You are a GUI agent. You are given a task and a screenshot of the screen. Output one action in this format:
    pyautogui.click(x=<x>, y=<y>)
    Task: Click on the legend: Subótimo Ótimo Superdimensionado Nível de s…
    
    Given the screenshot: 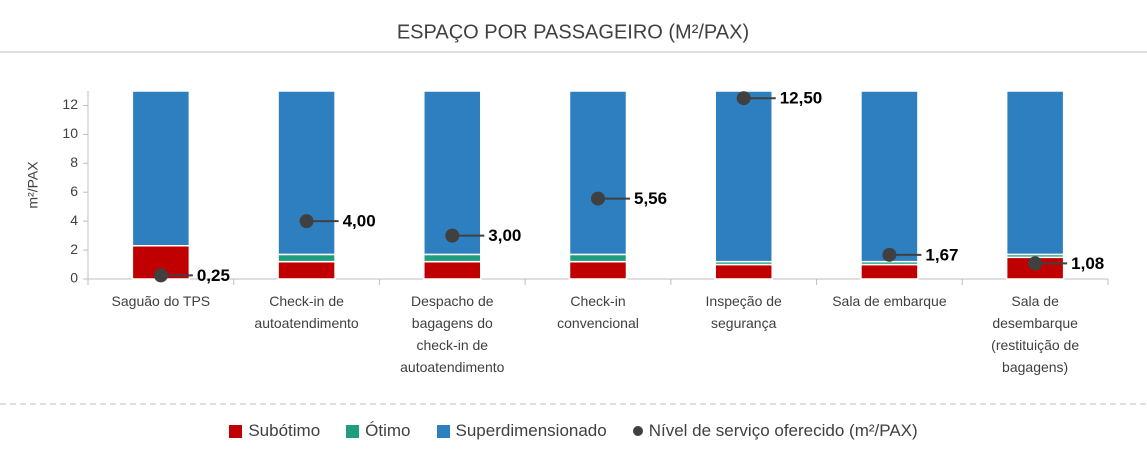 What is the action you would take?
    pyautogui.click(x=573, y=431)
    